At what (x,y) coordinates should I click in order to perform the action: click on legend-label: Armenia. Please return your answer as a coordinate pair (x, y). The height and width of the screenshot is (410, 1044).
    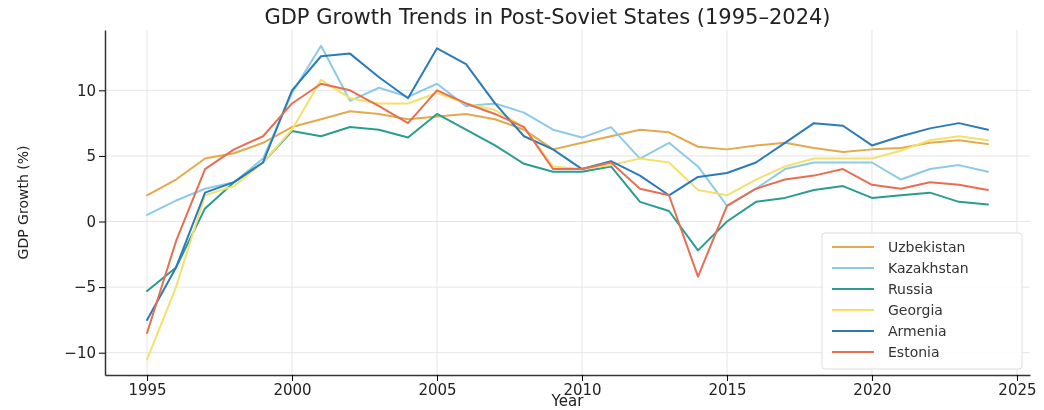
    Looking at the image, I should click on (917, 331).